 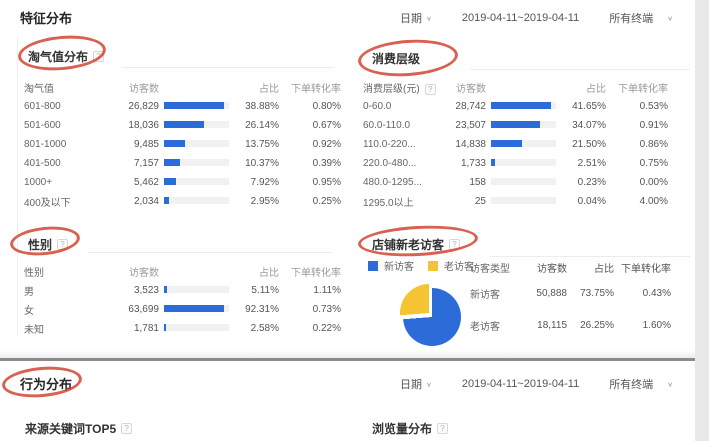 I want to click on table-row: 1000+ 5,462 7.92% 0.95%, so click(x=182, y=182).